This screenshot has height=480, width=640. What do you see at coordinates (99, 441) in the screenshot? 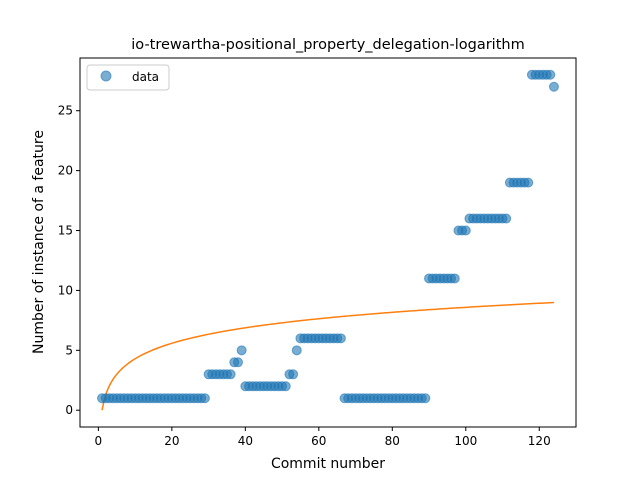
I see `x-tick-label: 0` at bounding box center [99, 441].